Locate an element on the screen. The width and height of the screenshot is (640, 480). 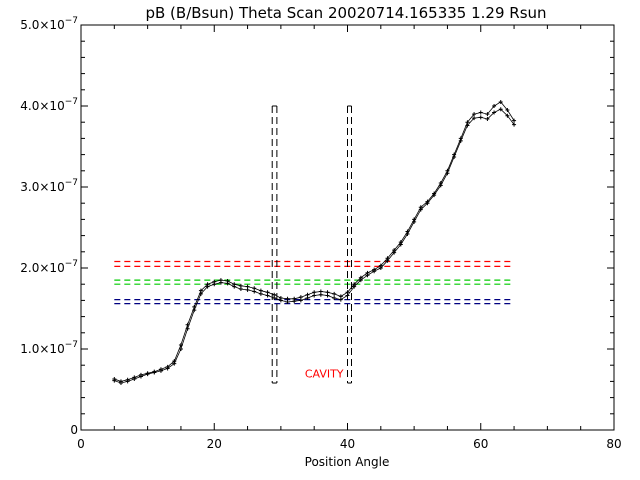
y-tick-label: 2.0×10⁻⁷ is located at coordinates (49, 267).